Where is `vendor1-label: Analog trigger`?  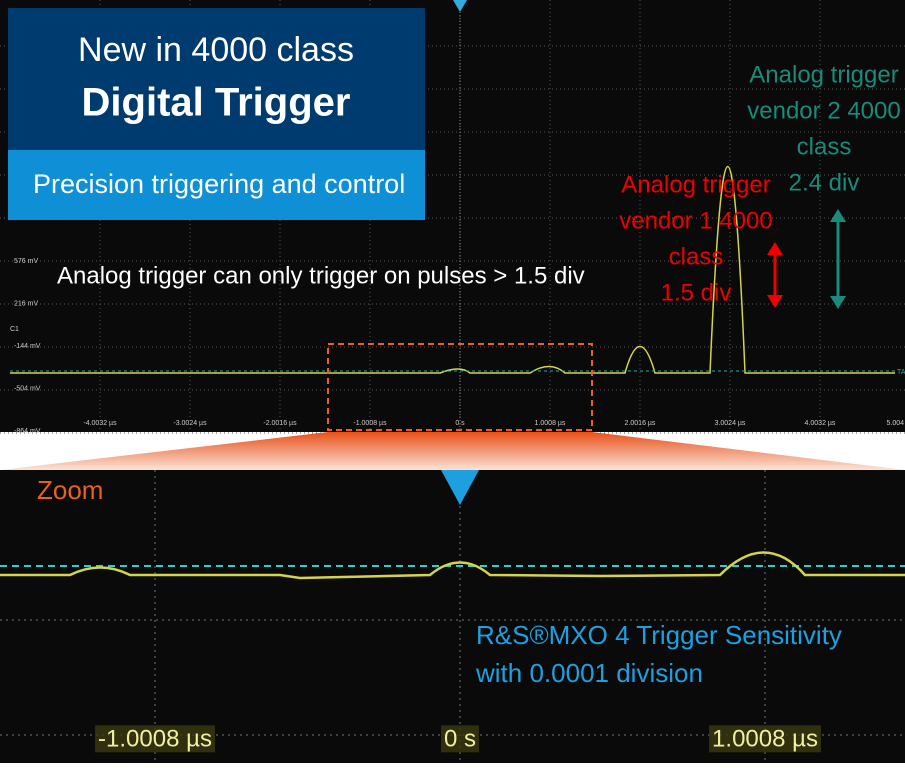 vendor1-label: Analog trigger is located at coordinates (695, 184).